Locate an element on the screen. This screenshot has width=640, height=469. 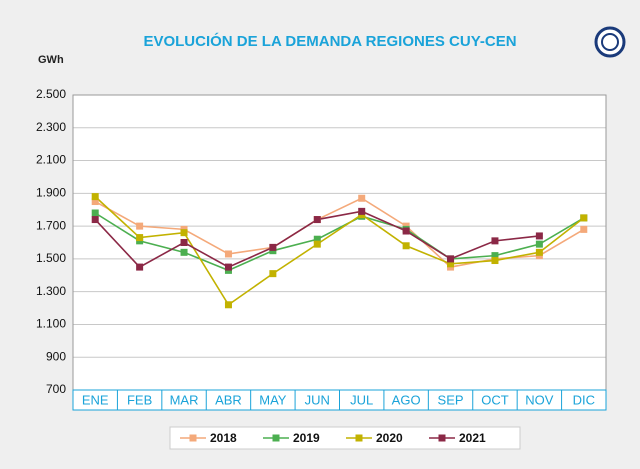
x-tick-label: JUN is located at coordinates (317, 399).